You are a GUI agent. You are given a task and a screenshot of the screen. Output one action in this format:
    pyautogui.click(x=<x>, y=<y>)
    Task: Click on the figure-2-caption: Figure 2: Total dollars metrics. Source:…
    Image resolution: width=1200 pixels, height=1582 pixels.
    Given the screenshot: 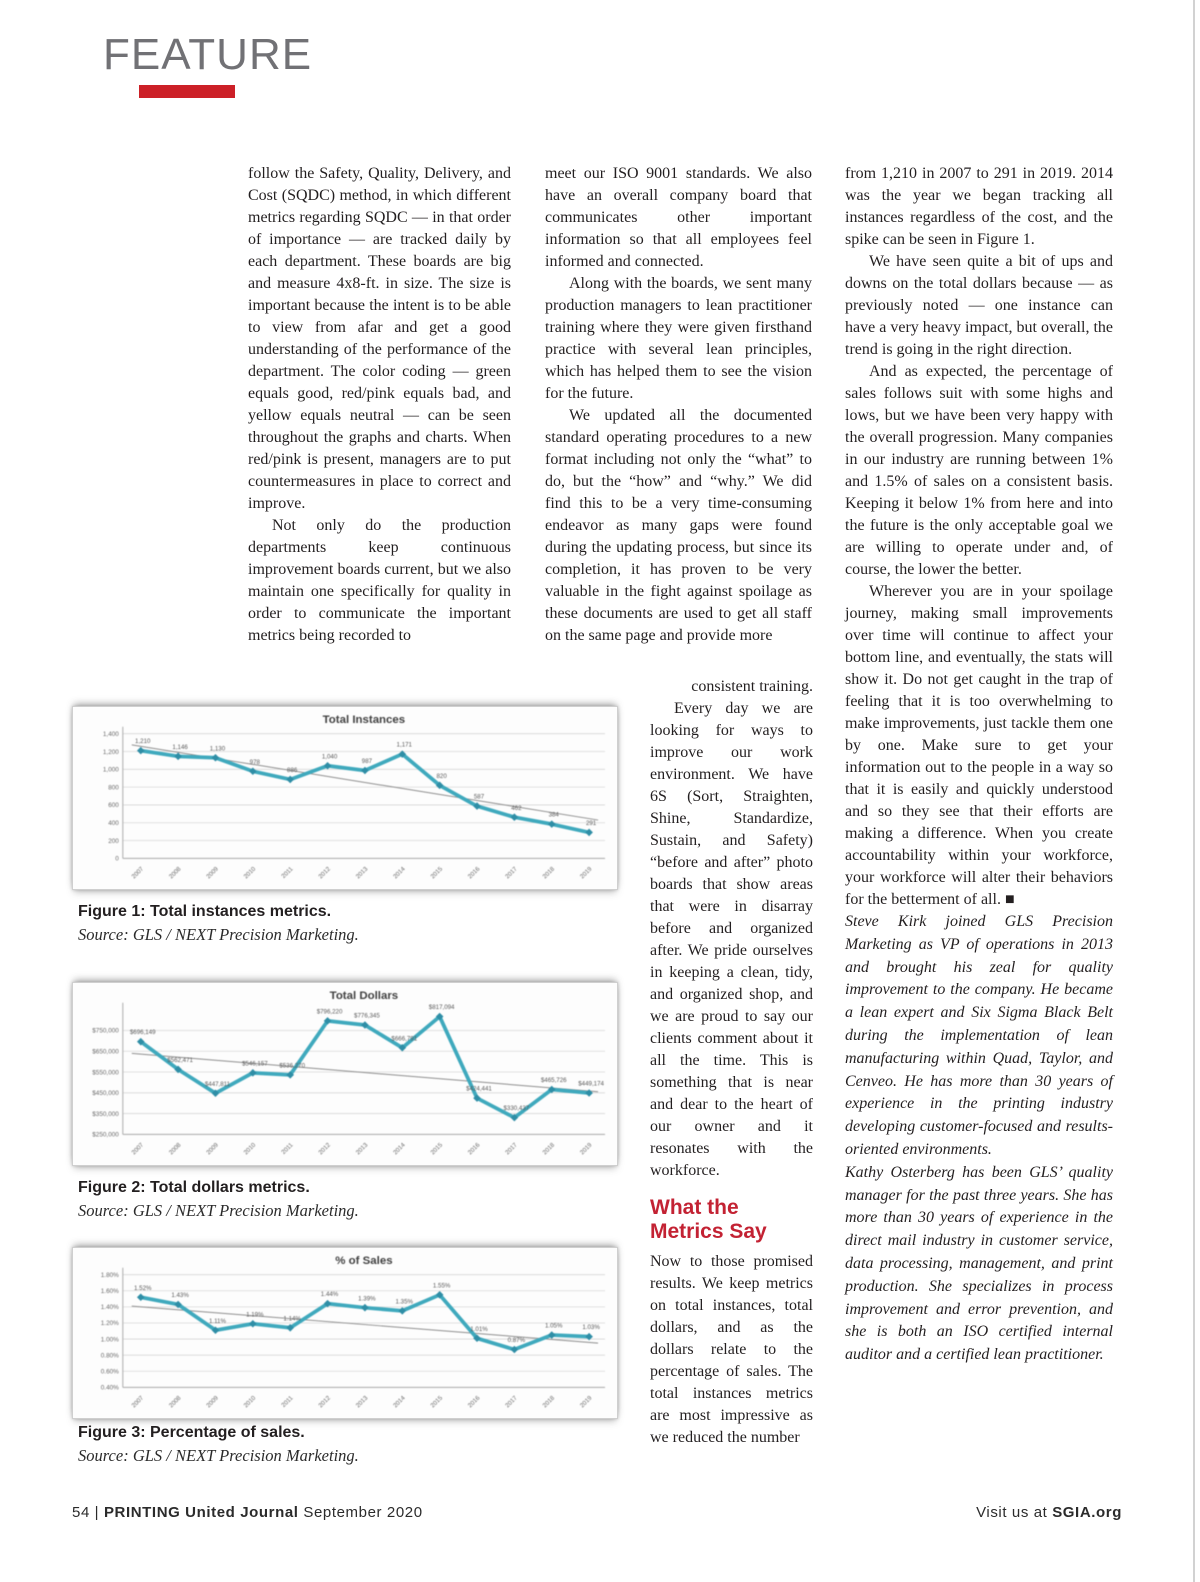 What is the action you would take?
    pyautogui.click(x=338, y=1200)
    